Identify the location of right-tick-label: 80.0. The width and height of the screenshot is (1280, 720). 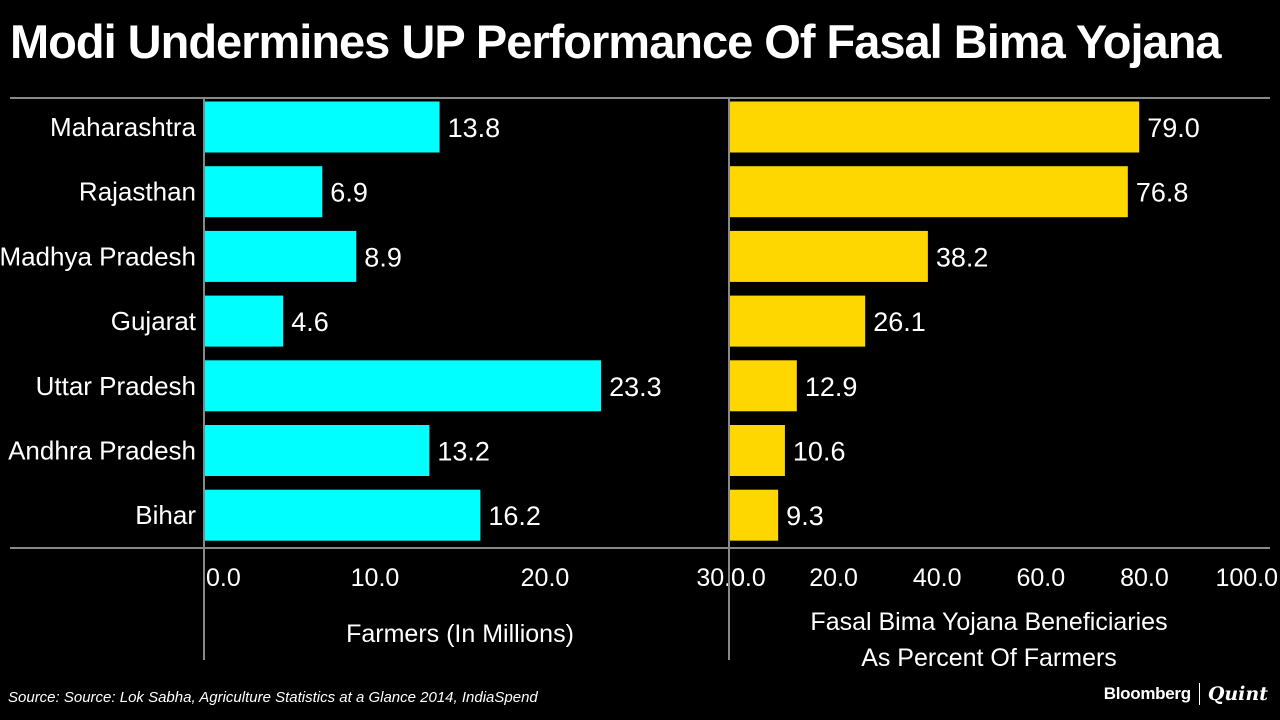
(1144, 578).